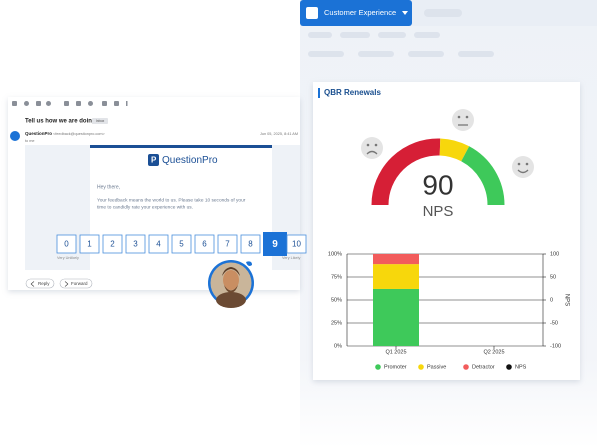 The image size is (597, 448). Describe the element at coordinates (181, 146) in the screenshot. I see `body-top-bar` at that location.